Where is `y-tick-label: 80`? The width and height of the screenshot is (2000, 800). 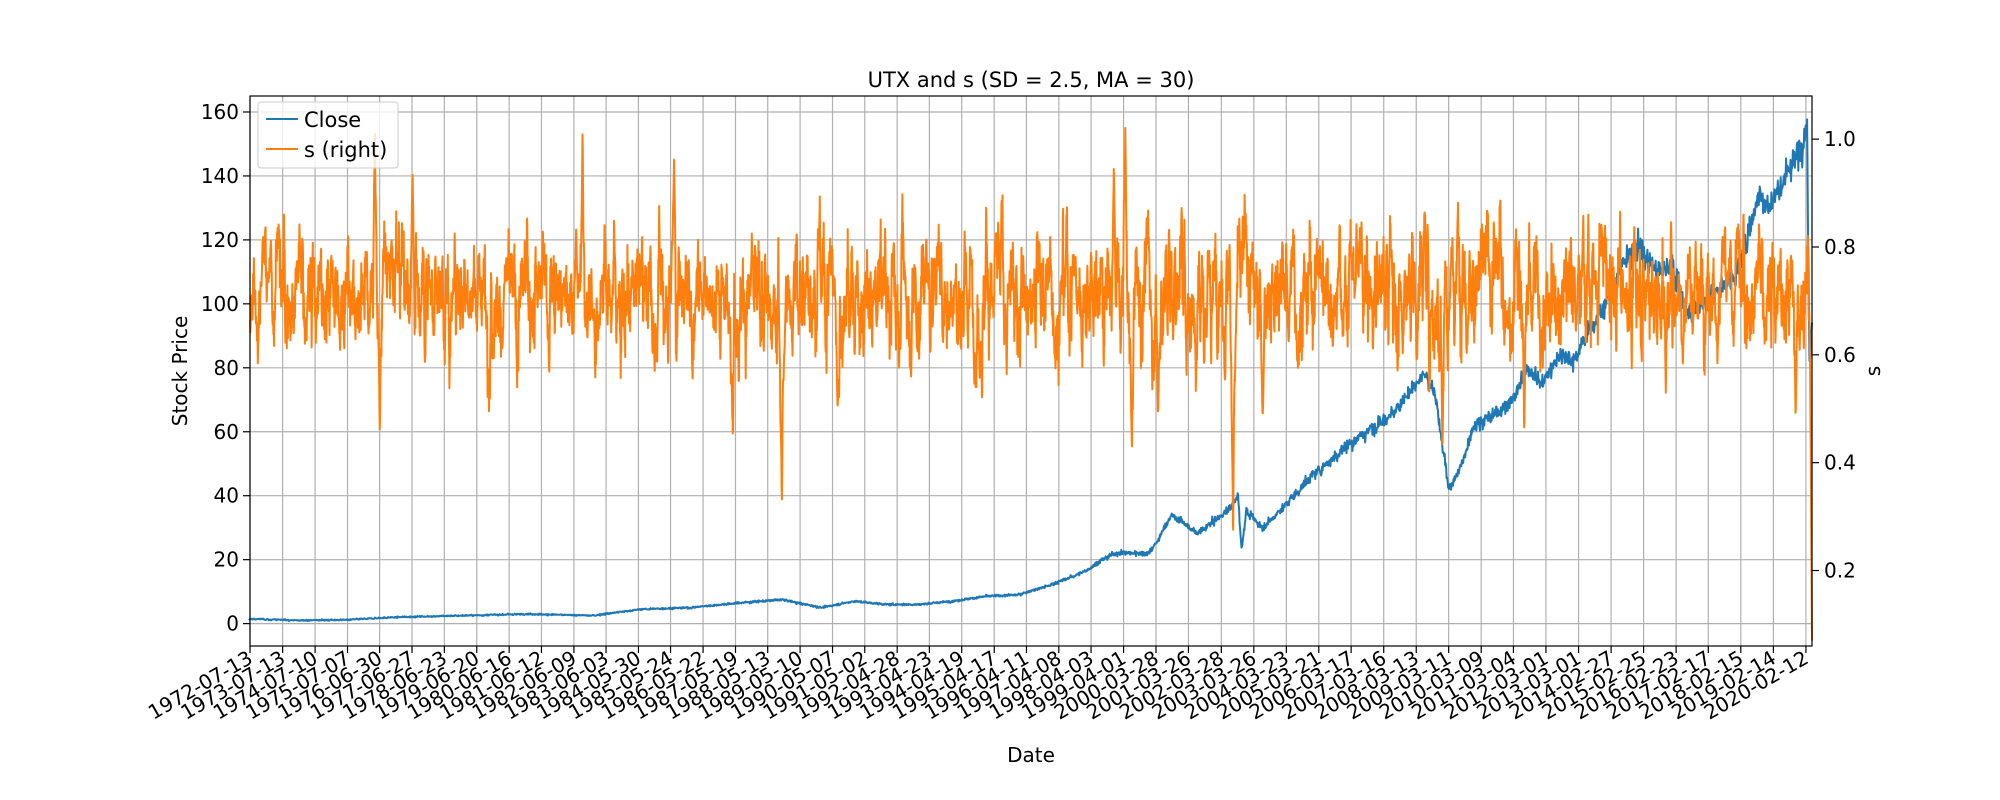
y-tick-label: 80 is located at coordinates (226, 368).